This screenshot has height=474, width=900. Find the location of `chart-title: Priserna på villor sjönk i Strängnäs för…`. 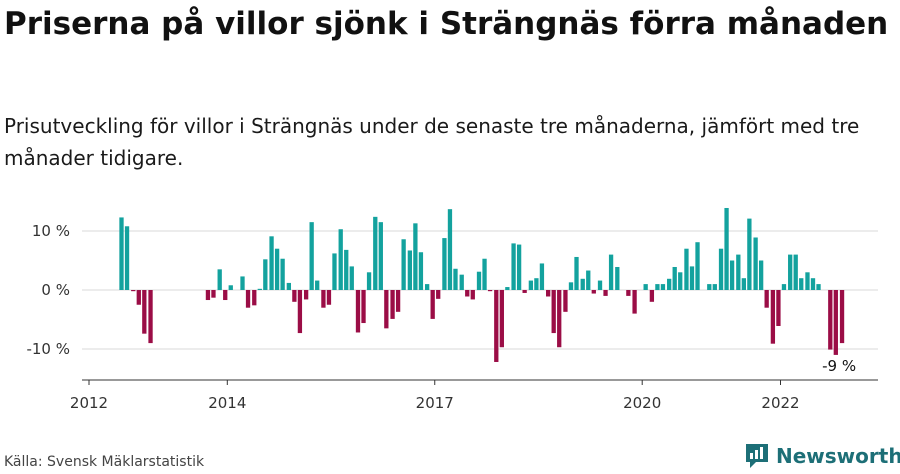

chart-title: Priserna på villor sjönk i Strängnäs för… is located at coordinates (446, 24).